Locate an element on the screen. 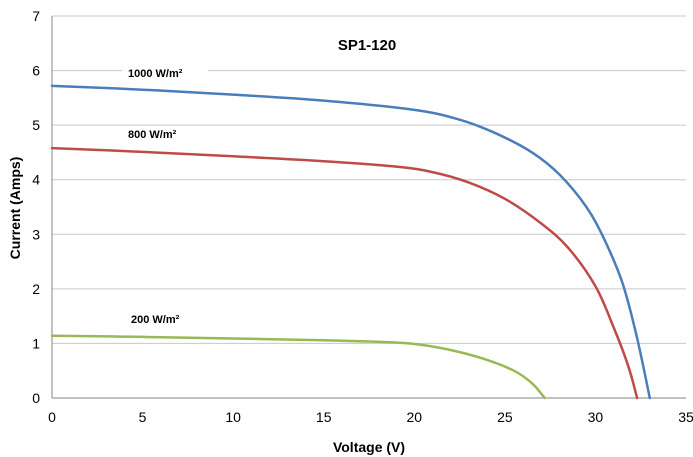 The image size is (693, 457). y-axis-title: Current (Amps) is located at coordinates (15, 208).